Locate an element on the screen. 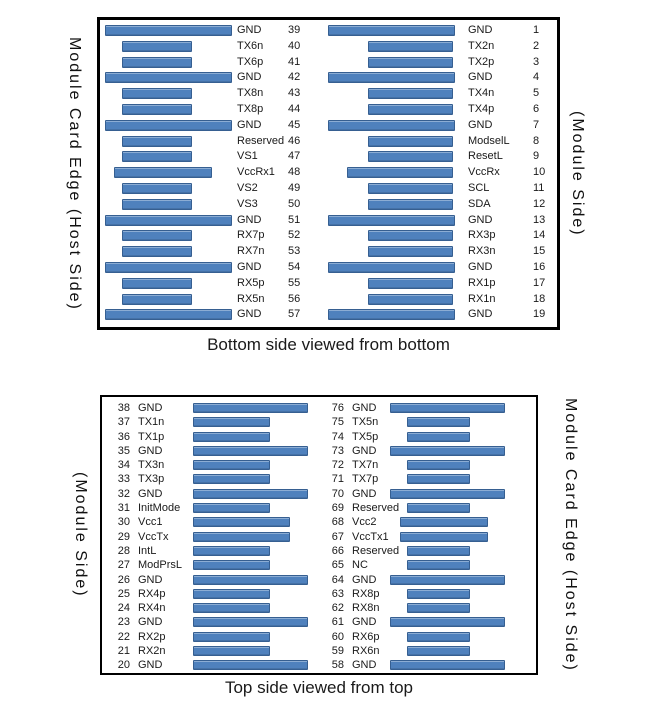  pin-row-15: RX3n 15 is located at coordinates (328, 252).